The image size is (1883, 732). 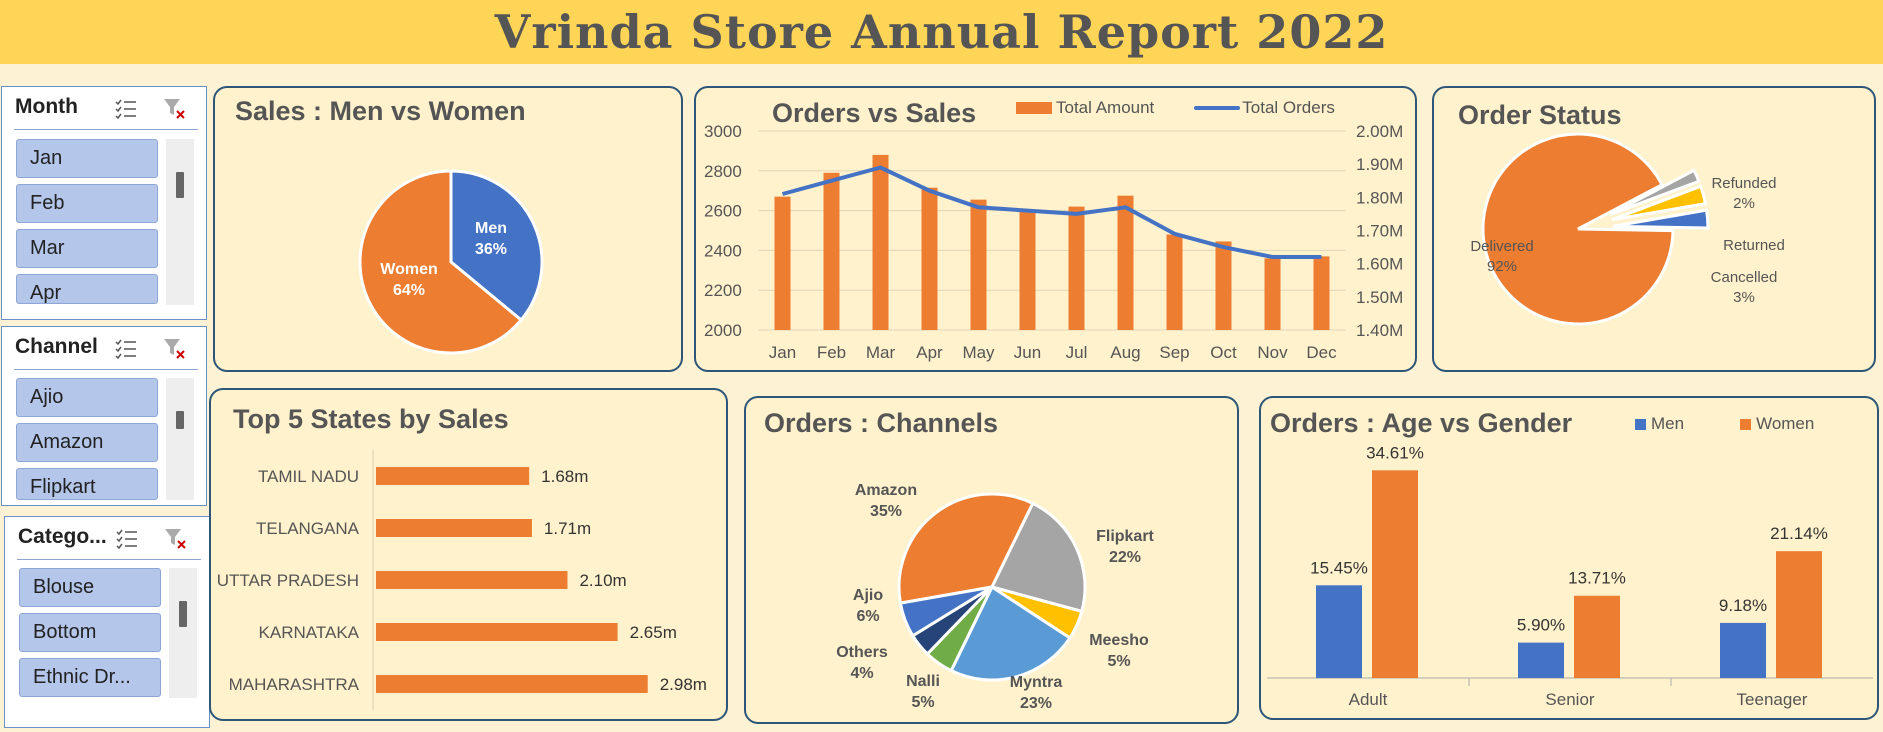 What do you see at coordinates (1799, 533) in the screenshot?
I see `data-label-women-teenager: 21.14%` at bounding box center [1799, 533].